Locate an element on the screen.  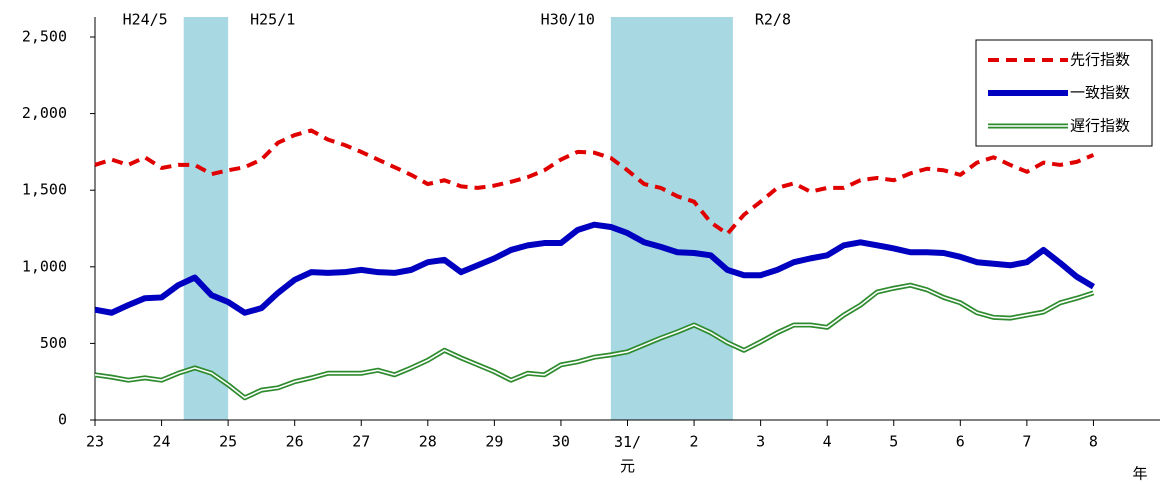
y-tick-label: 1,500 is located at coordinates (44, 190).